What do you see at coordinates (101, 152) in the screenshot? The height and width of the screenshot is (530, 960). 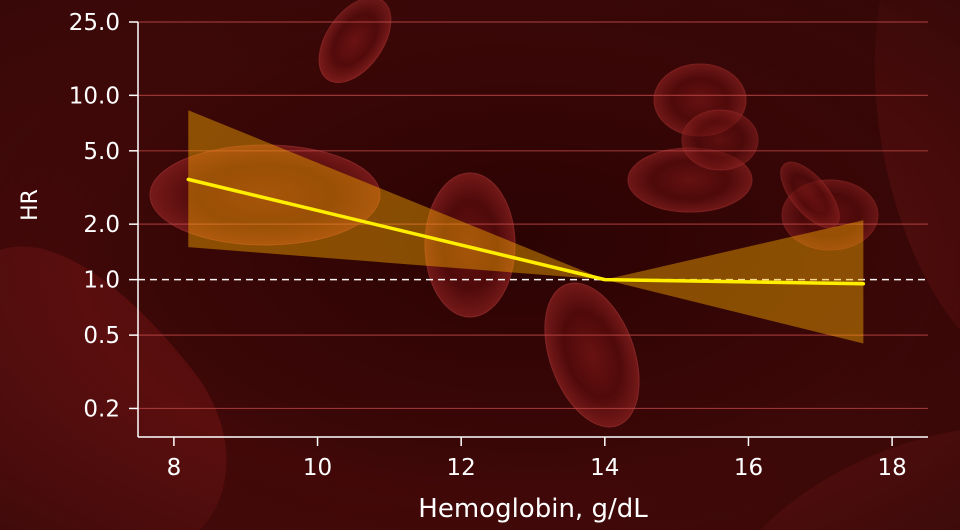 I see `y-tick-label: 5.0` at bounding box center [101, 152].